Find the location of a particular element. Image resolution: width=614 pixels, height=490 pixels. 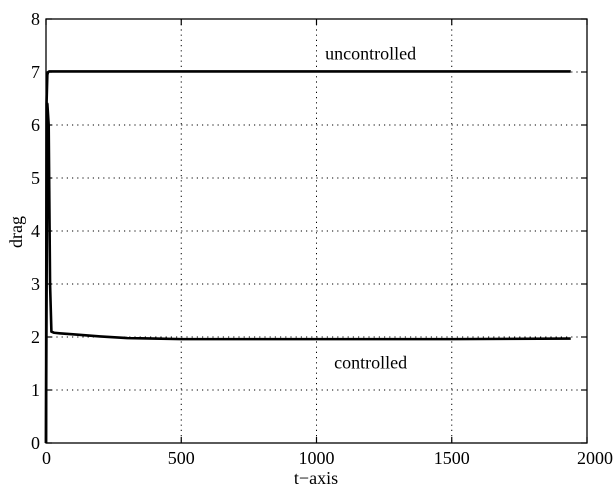

y-tick-label: 2 is located at coordinates (35, 337).